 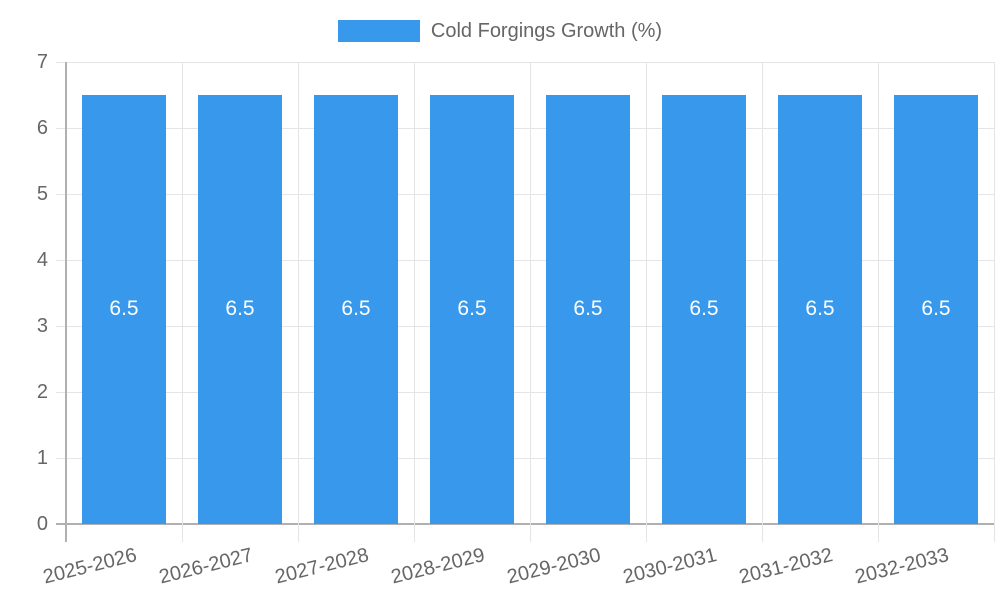 What do you see at coordinates (554, 566) in the screenshot?
I see `x-tick-label: 2029-2030` at bounding box center [554, 566].